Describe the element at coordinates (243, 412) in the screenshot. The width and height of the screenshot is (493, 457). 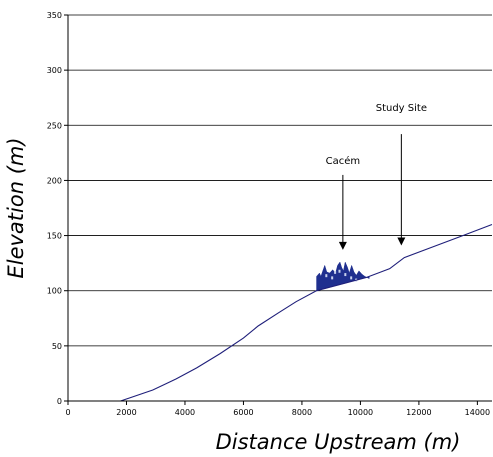
I see `x-tick-label-6000: 6000` at that location.